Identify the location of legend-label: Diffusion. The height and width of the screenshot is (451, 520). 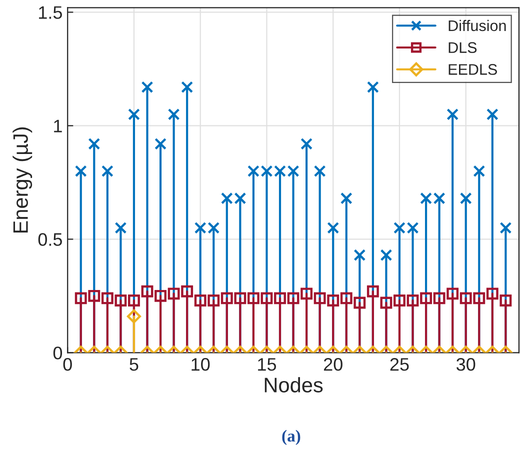
(477, 26).